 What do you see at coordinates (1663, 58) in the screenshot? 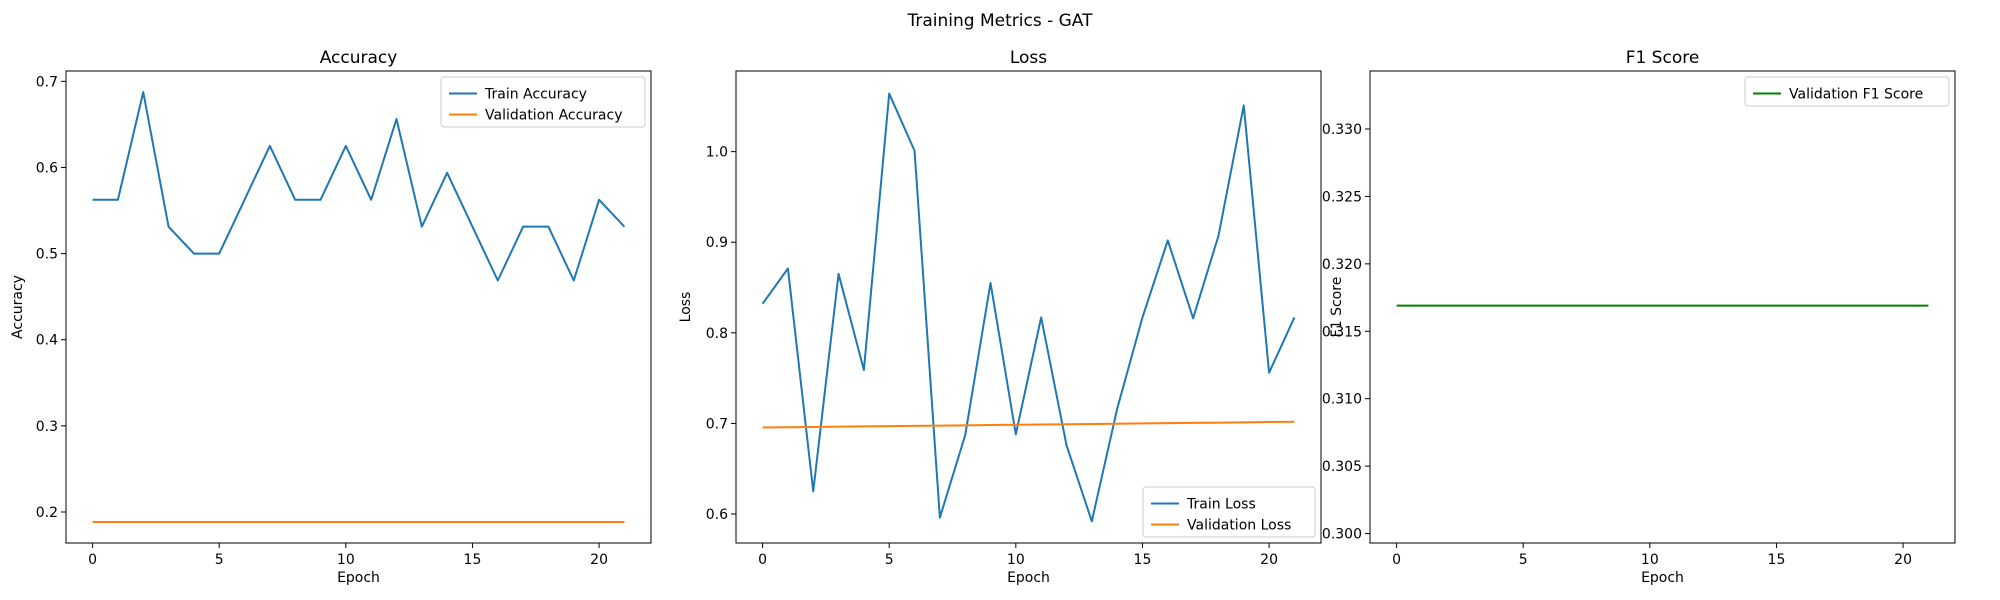
I see `panel-f1-score-title: F1 Score` at bounding box center [1663, 58].